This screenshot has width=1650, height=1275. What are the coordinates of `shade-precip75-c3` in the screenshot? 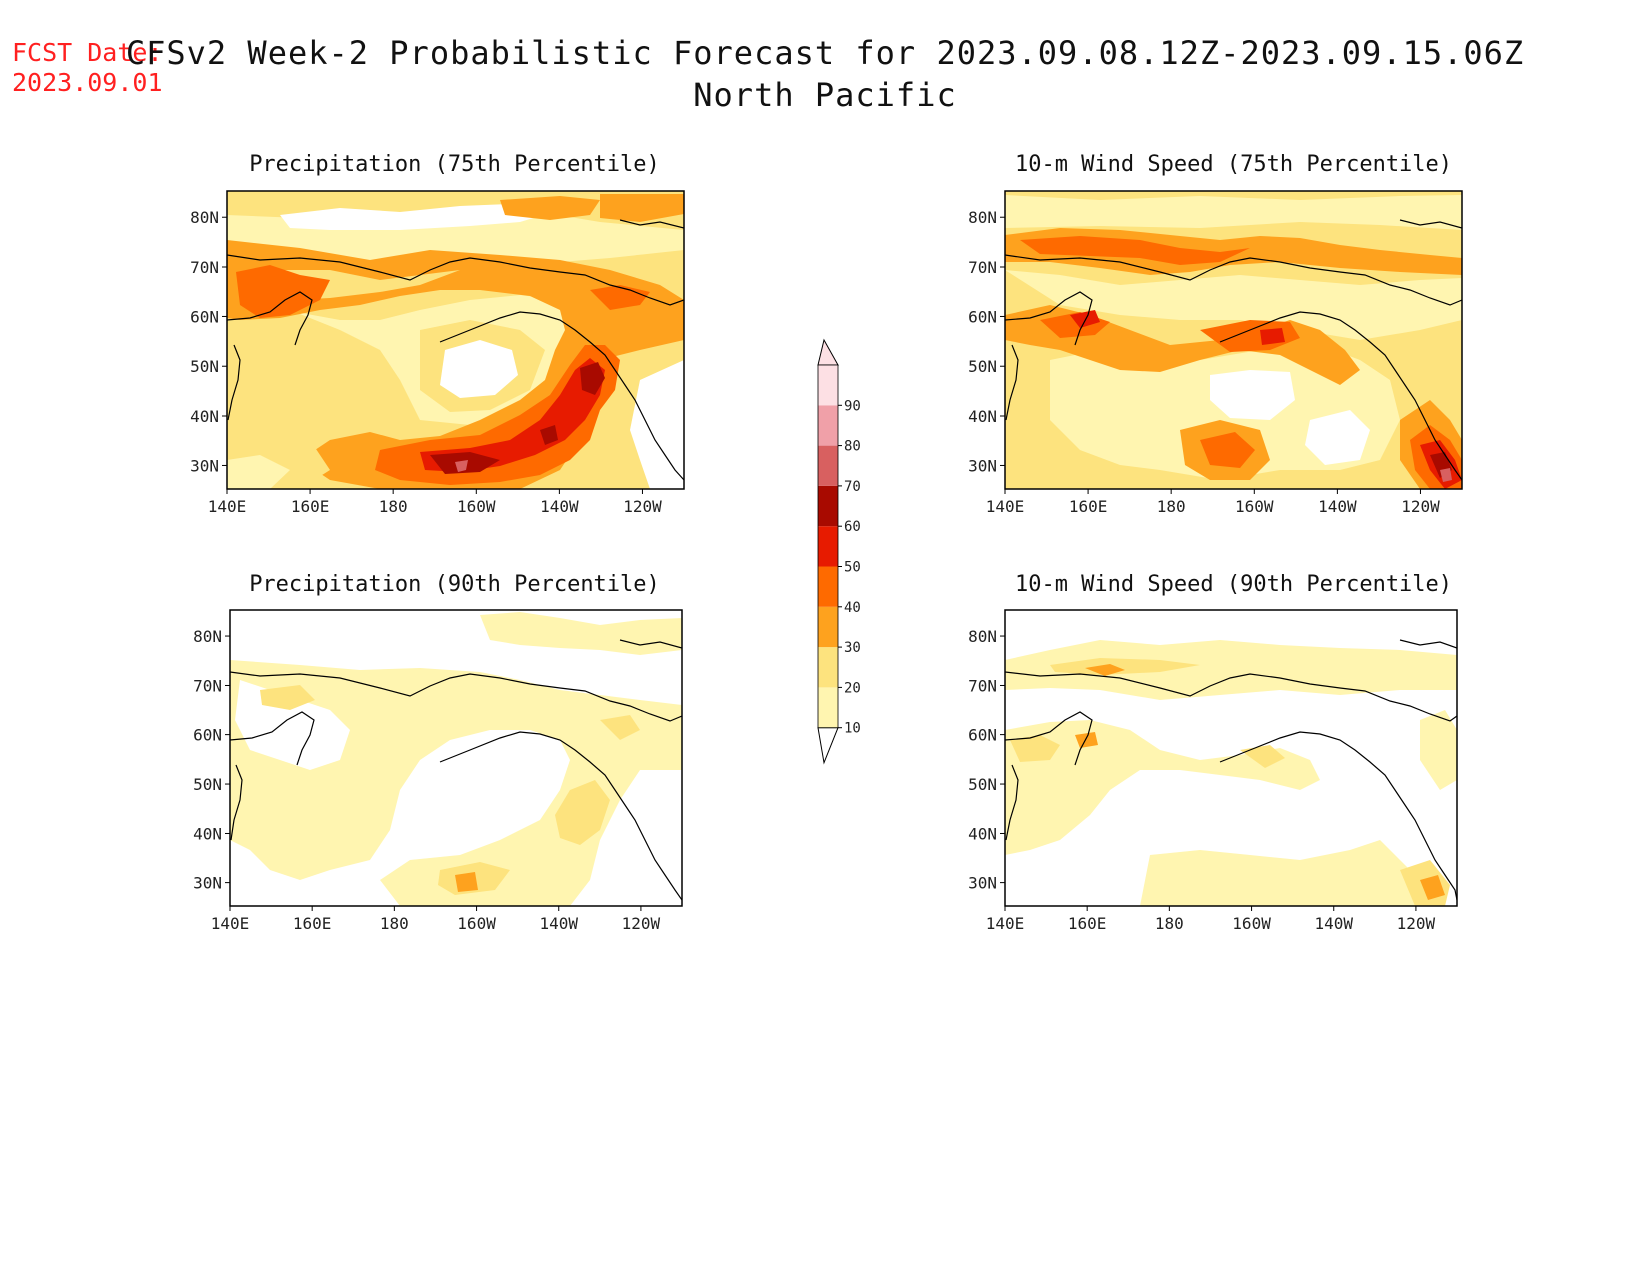 It's located at (642, 208).